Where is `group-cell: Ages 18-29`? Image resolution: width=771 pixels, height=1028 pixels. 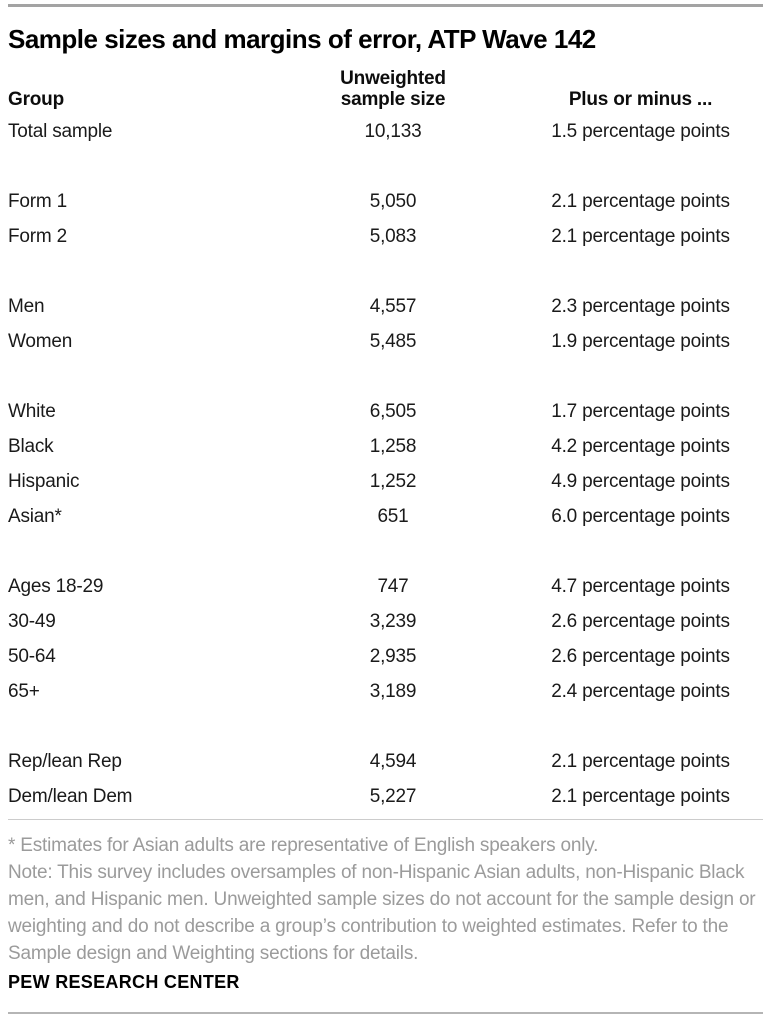
group-cell: Ages 18-29 is located at coordinates (56, 586).